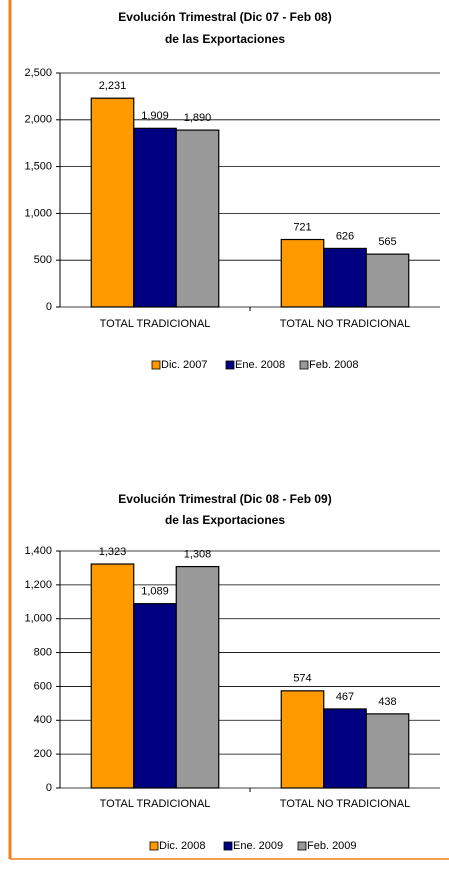 The image size is (449, 884). I want to click on data-label: 1,909, so click(155, 116).